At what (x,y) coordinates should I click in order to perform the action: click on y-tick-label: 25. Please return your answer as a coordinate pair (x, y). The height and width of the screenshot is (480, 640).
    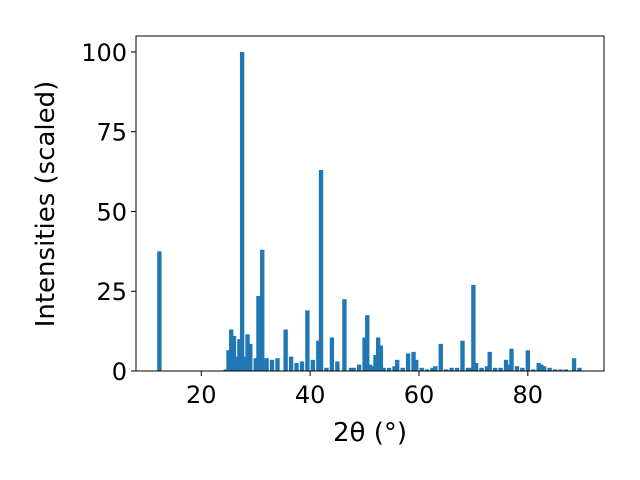
    Looking at the image, I should click on (111, 292).